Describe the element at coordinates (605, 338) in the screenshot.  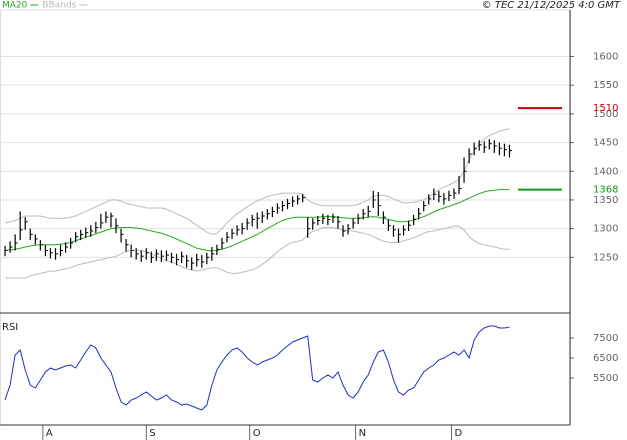
I see `y-tick-label: 7500` at that location.